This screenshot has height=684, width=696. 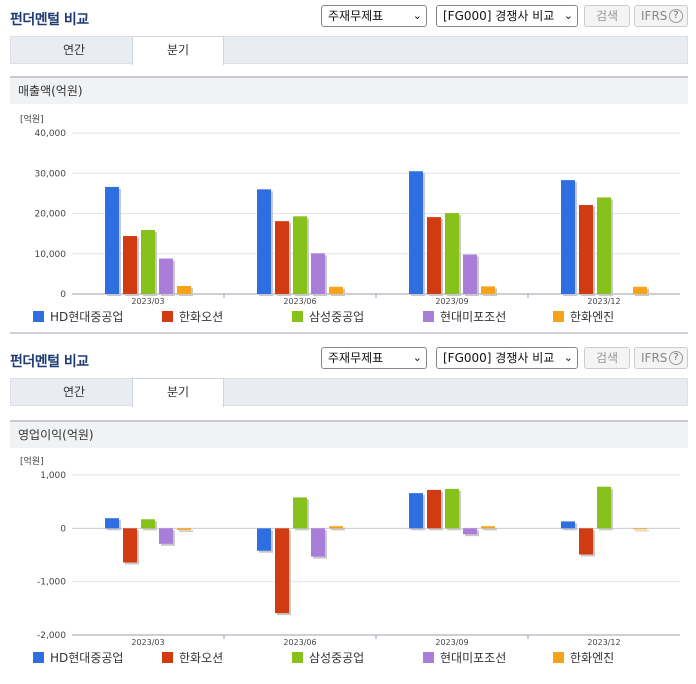 What do you see at coordinates (499, 358) in the screenshot?
I see `group-select-value: [FG000] 경쟁사 비교` at bounding box center [499, 358].